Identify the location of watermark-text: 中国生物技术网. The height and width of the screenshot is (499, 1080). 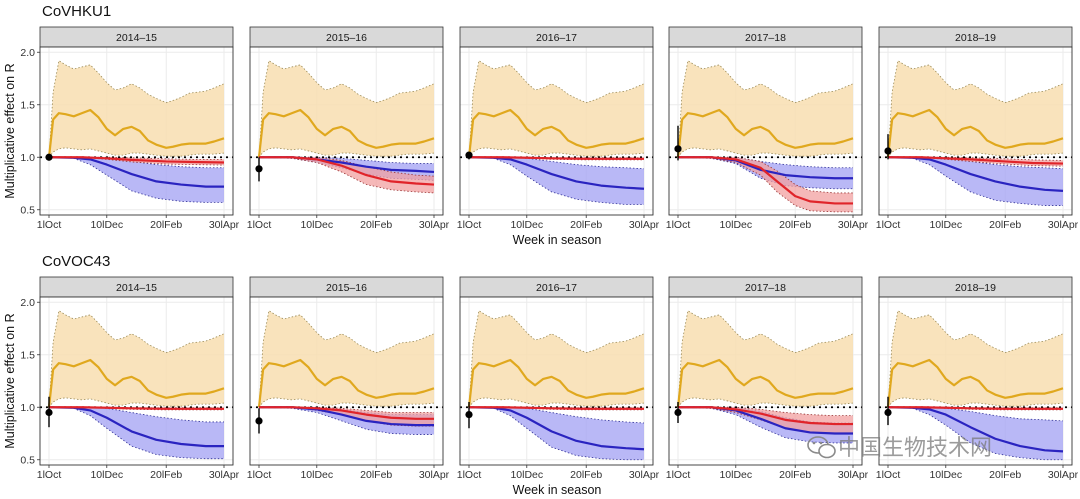
(915, 448).